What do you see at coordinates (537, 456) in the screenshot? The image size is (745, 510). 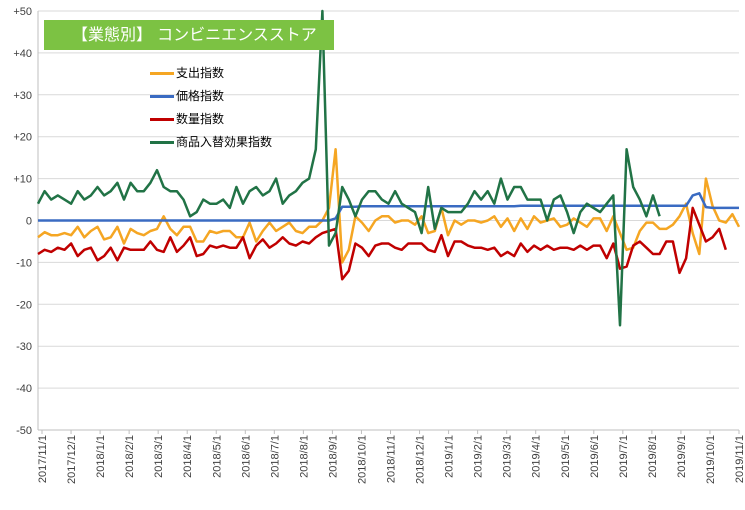 I see `x-tick-label: 2019/4/1` at bounding box center [537, 456].